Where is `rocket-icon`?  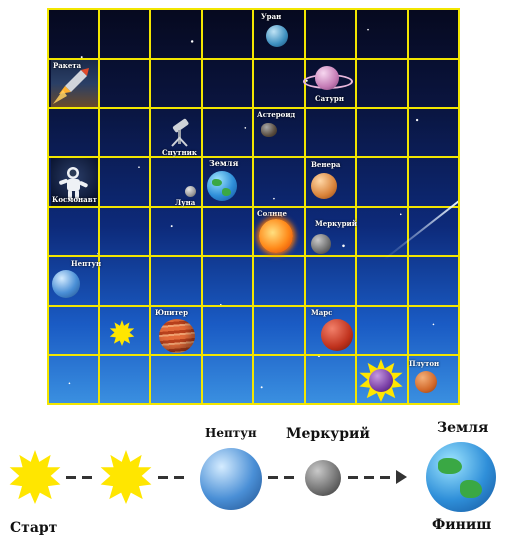
rocket-icon is located at coordinates (74, 83).